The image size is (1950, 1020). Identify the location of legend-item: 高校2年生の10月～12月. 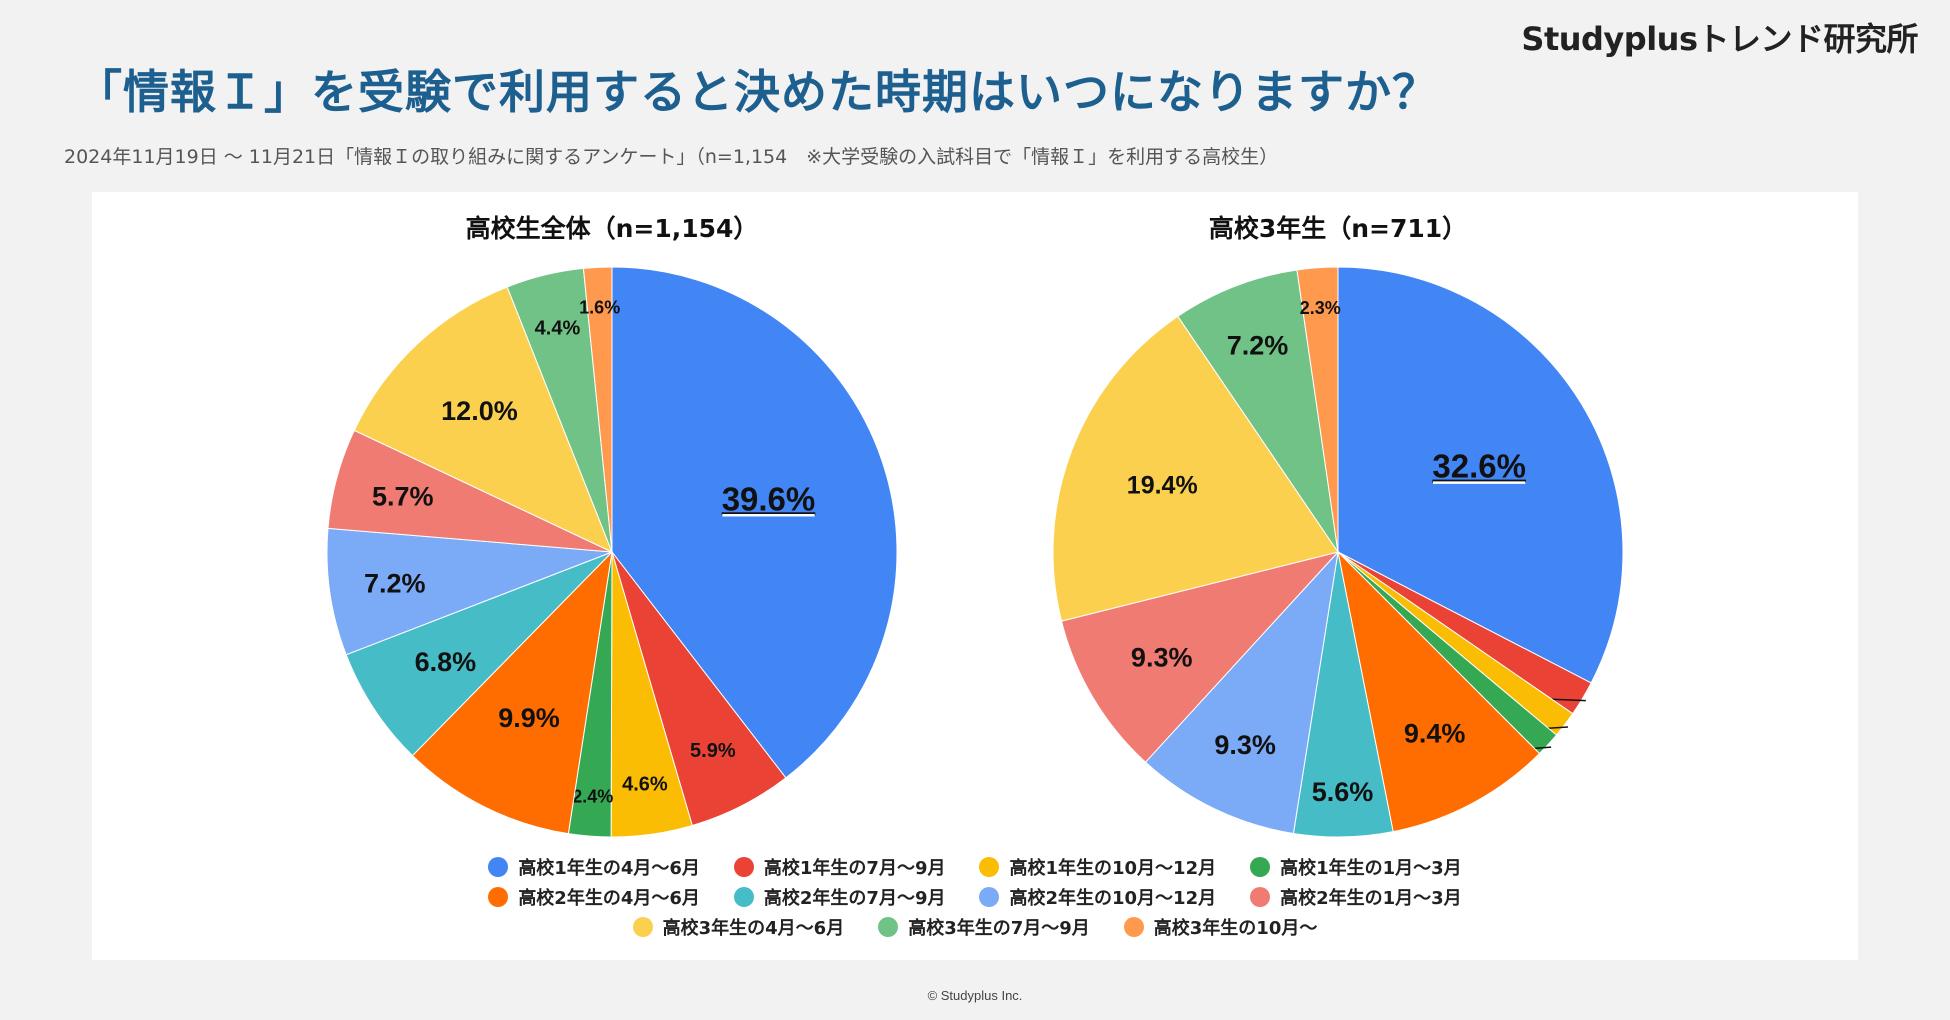
(1097, 897).